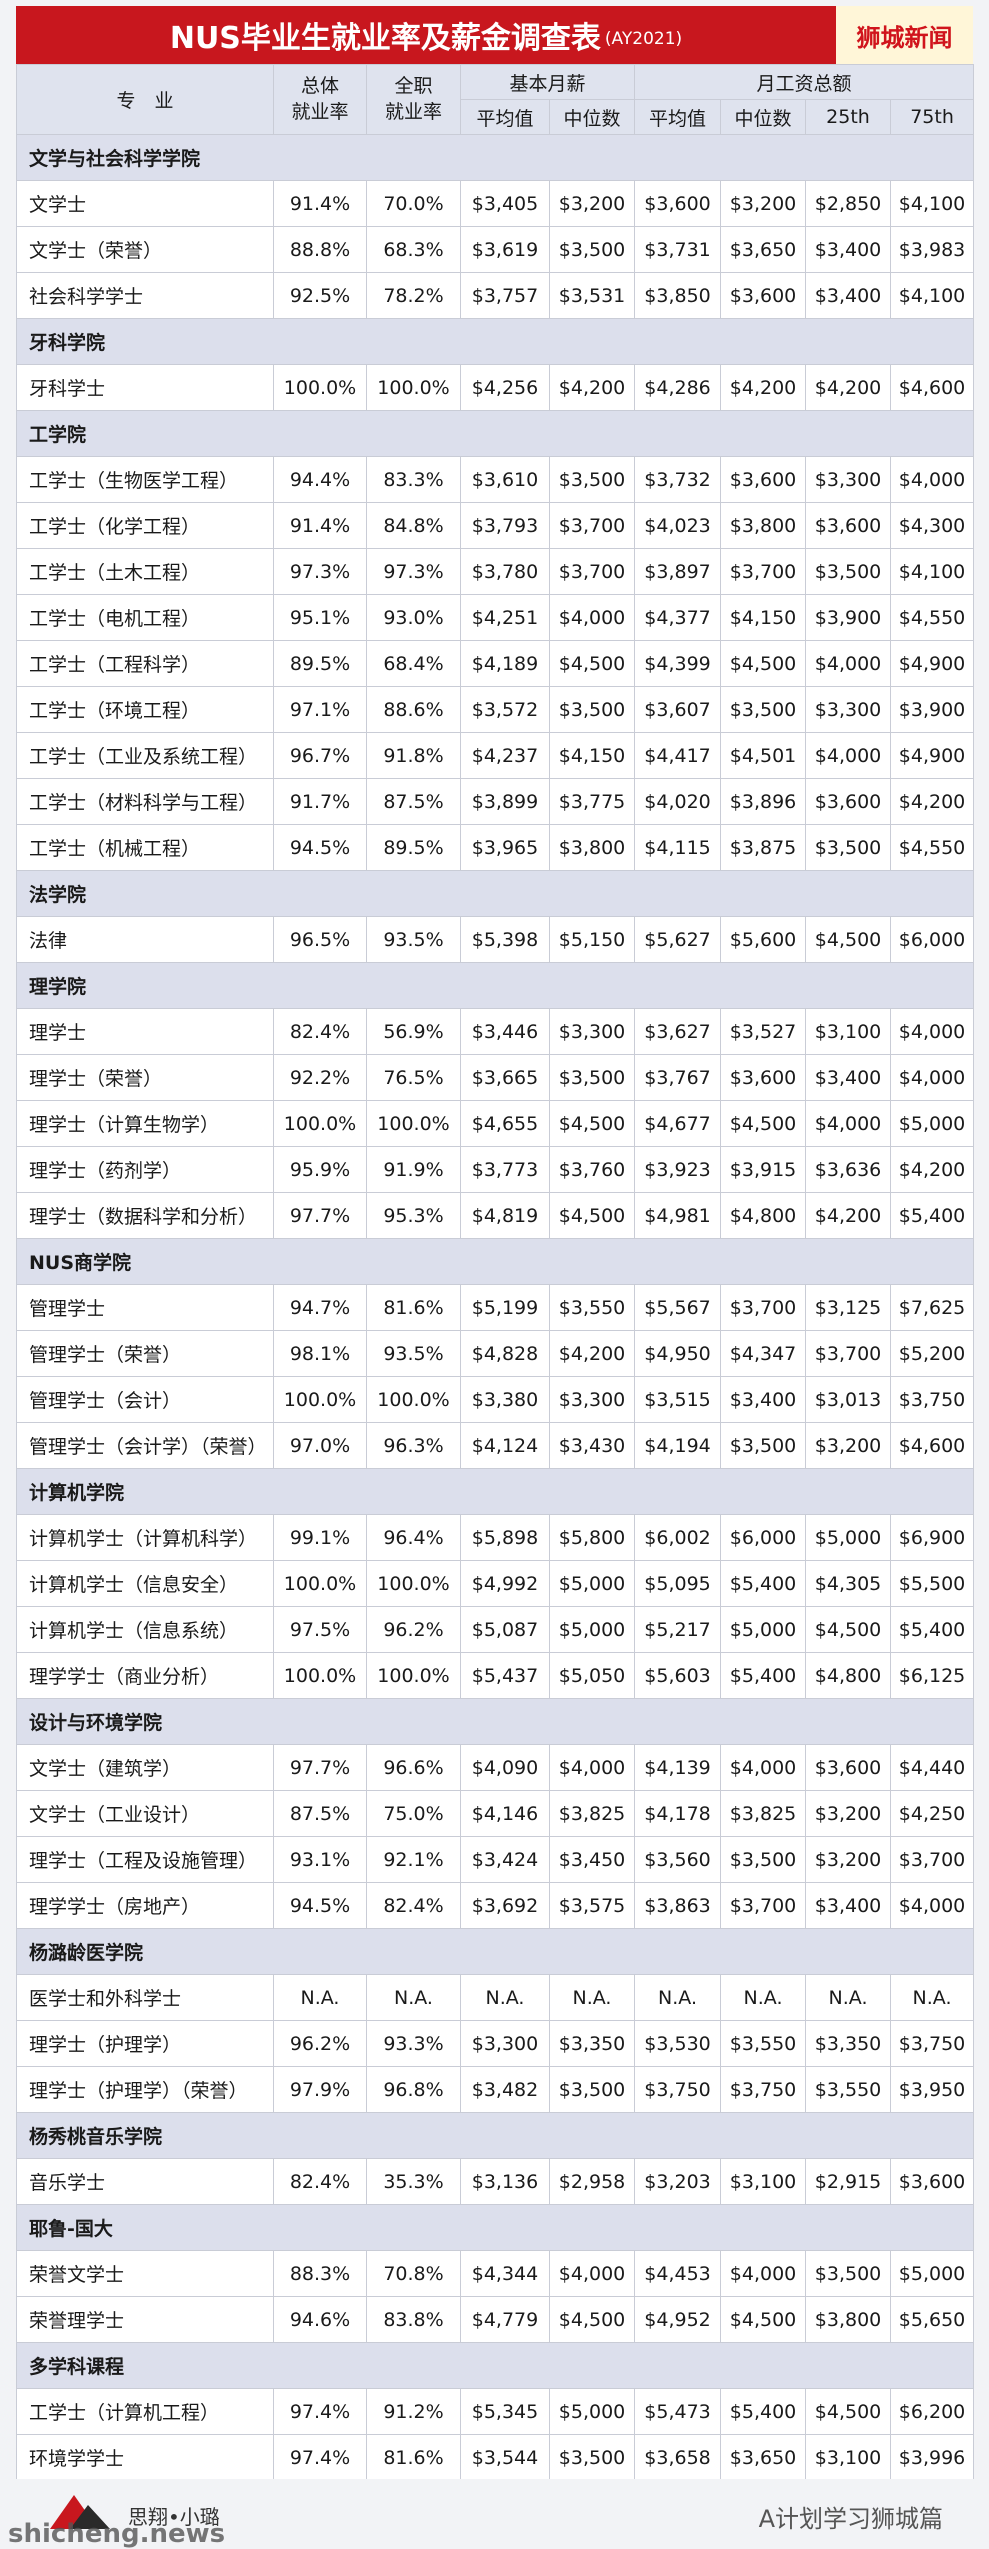  I want to click on cell: $3,446, so click(505, 1031).